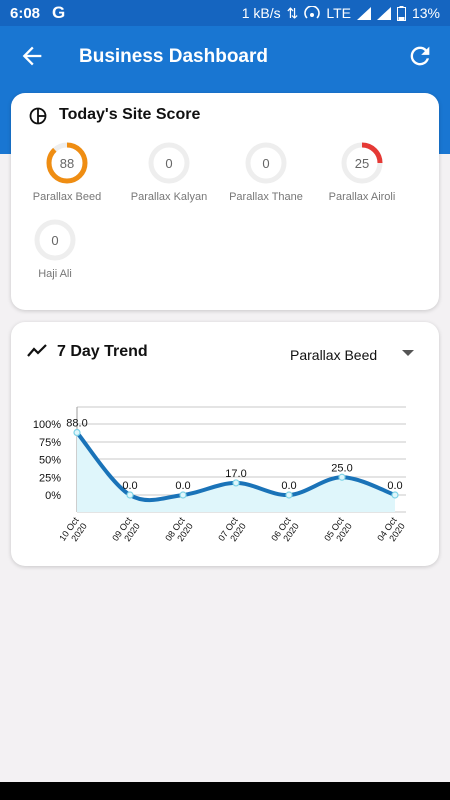 The image size is (450, 800). Describe the element at coordinates (292, 12) in the screenshot. I see `data-arrows-icon: ⇅` at that location.